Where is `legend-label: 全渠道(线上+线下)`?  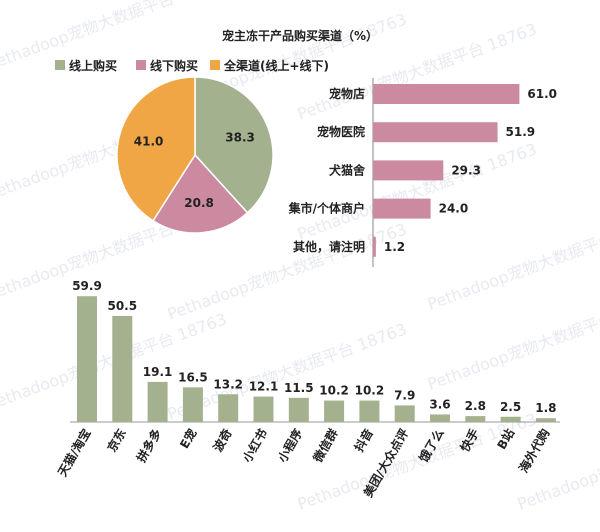 legend-label: 全渠道(线上+线下) is located at coordinates (276, 65).